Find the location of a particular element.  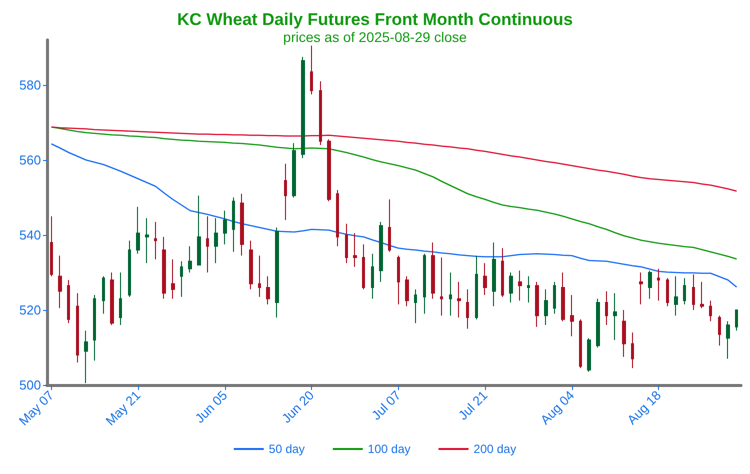

legend-label: 100 day is located at coordinates (389, 449).